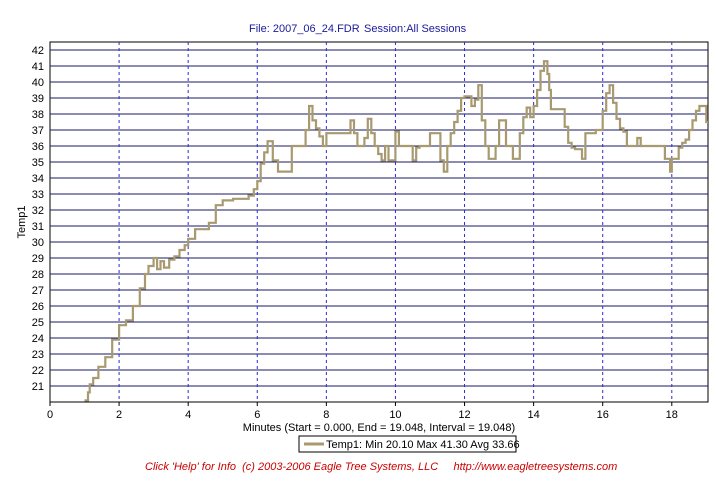  What do you see at coordinates (304, 29) in the screenshot?
I see `chart-file-title: File: 2007_06_24.FDR` at bounding box center [304, 29].